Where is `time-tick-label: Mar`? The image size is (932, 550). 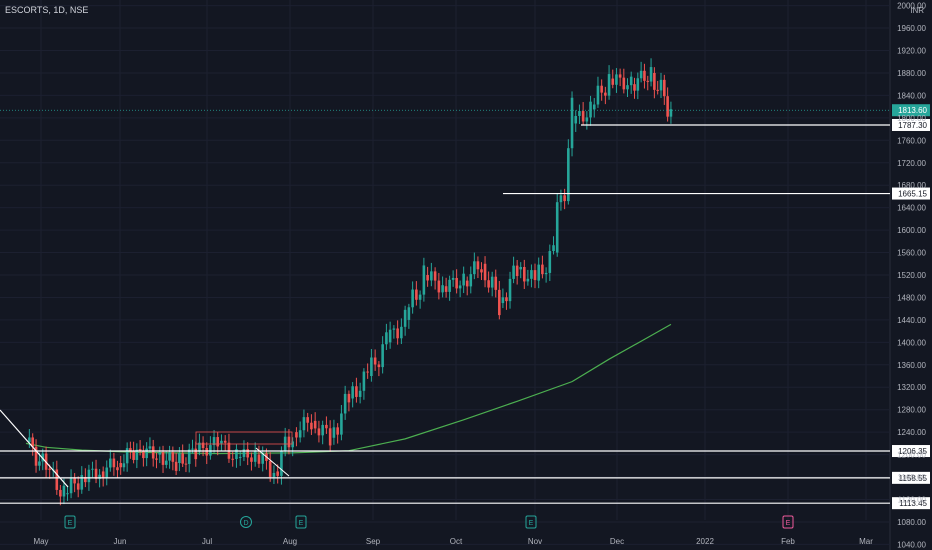
time-tick-label: Mar is located at coordinates (866, 541).